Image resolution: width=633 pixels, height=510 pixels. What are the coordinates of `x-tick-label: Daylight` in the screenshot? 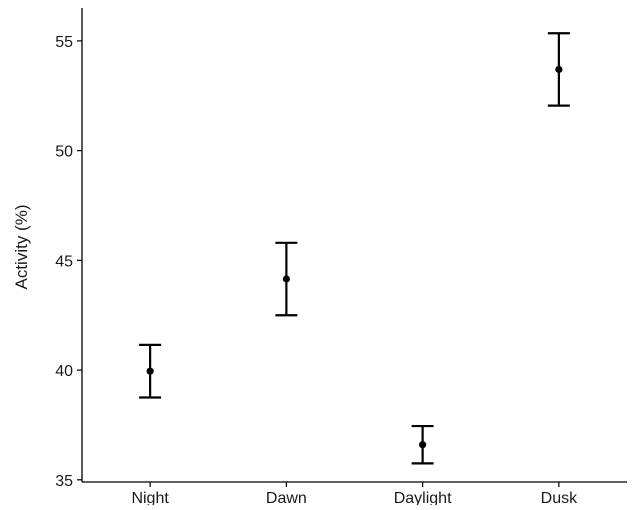 It's located at (423, 497).